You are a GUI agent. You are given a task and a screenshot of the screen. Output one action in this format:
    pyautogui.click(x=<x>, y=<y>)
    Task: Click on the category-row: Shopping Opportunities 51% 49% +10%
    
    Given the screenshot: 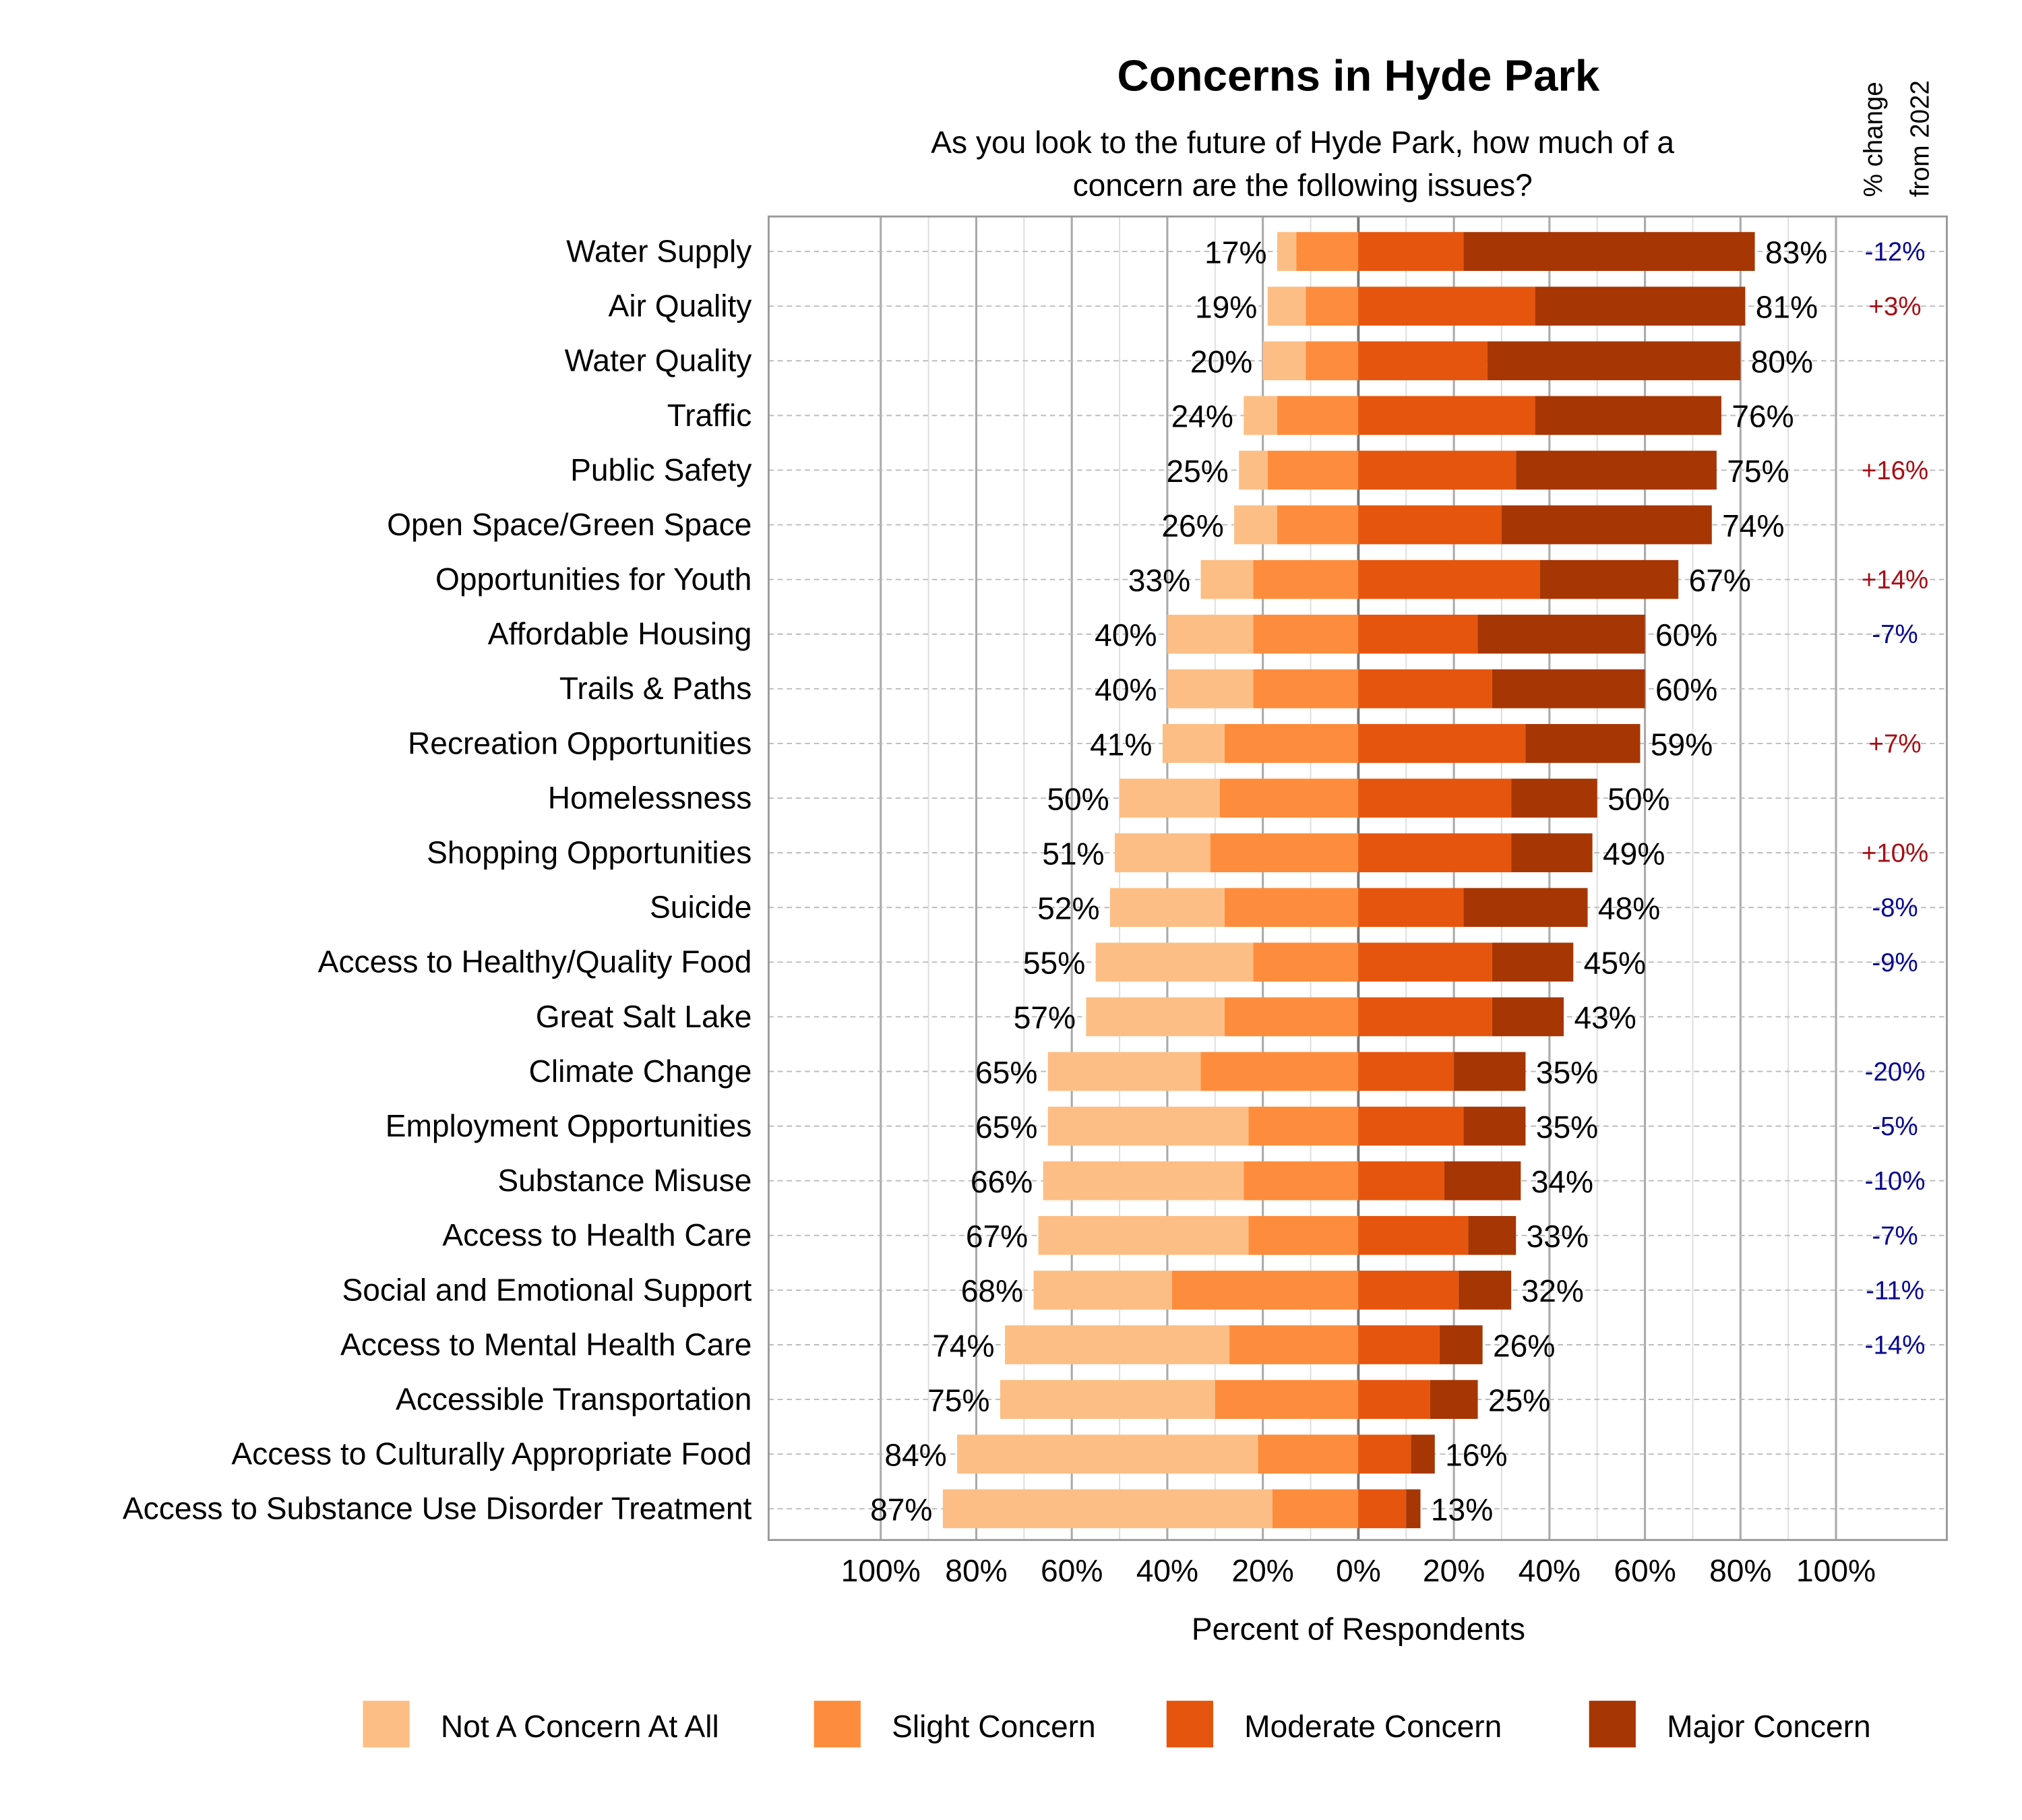 What is the action you would take?
    pyautogui.click(x=1177, y=852)
    